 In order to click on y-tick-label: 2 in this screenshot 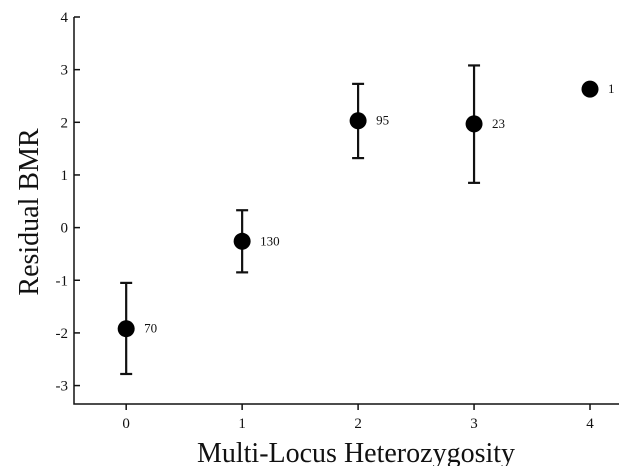, I will do `click(65, 123)`.